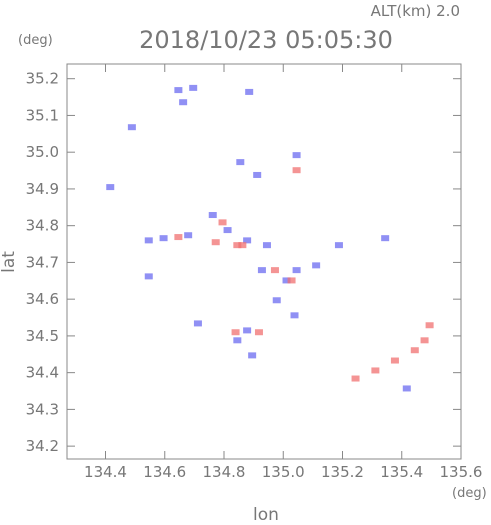 The image size is (491, 525). I want to click on x-tick-label: 135.0, so click(283, 472).